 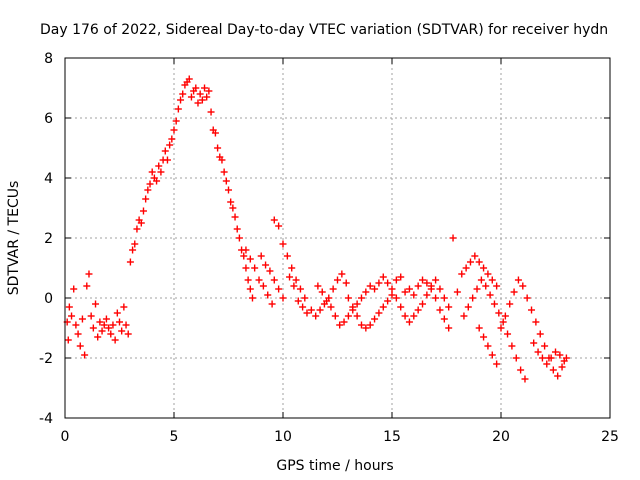 What do you see at coordinates (46, 359) in the screenshot?
I see `y-tick-label: -2` at bounding box center [46, 359].